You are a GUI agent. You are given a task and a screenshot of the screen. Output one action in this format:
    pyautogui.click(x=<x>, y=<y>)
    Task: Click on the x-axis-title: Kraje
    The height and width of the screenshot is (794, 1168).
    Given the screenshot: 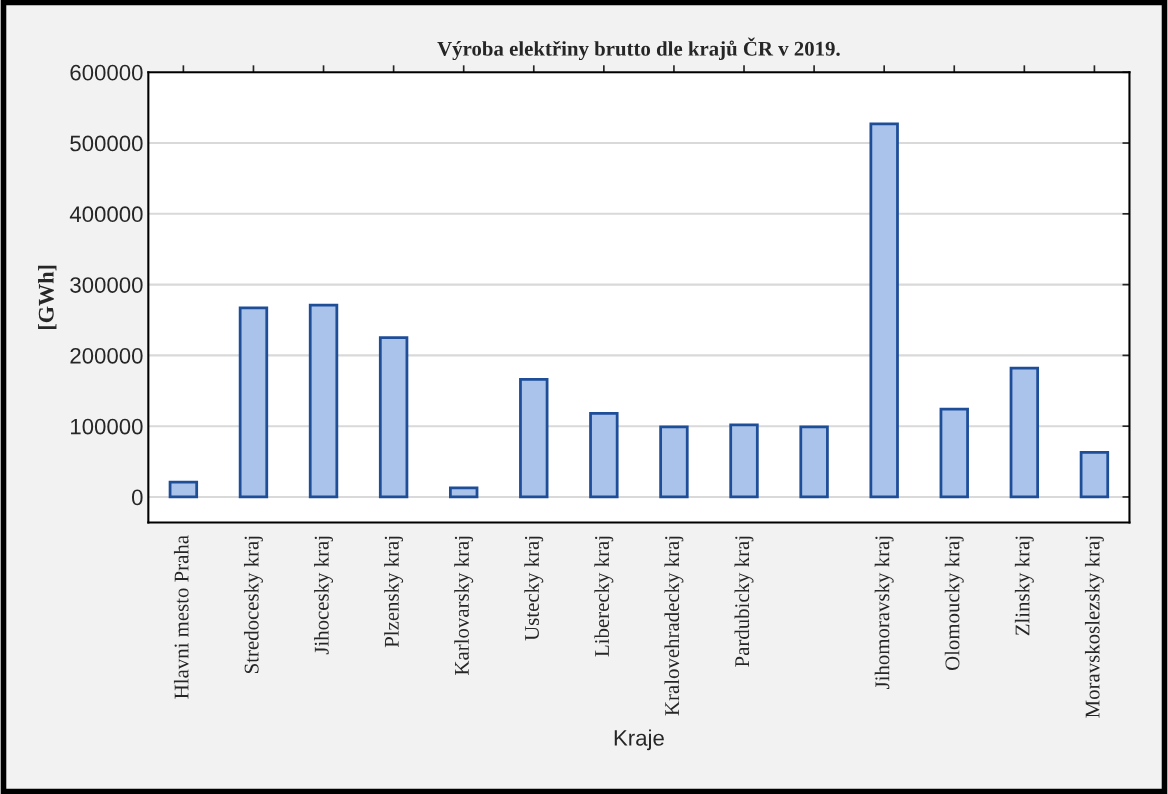 What is the action you would take?
    pyautogui.click(x=639, y=740)
    